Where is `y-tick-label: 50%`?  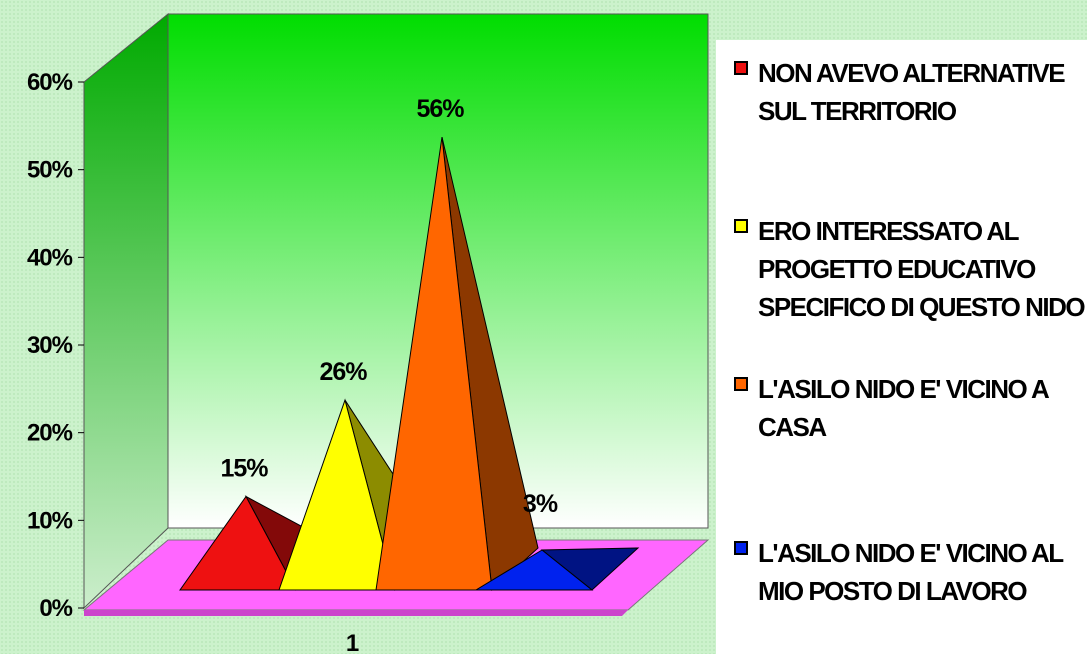
y-tick-label: 50% is located at coordinates (50, 170).